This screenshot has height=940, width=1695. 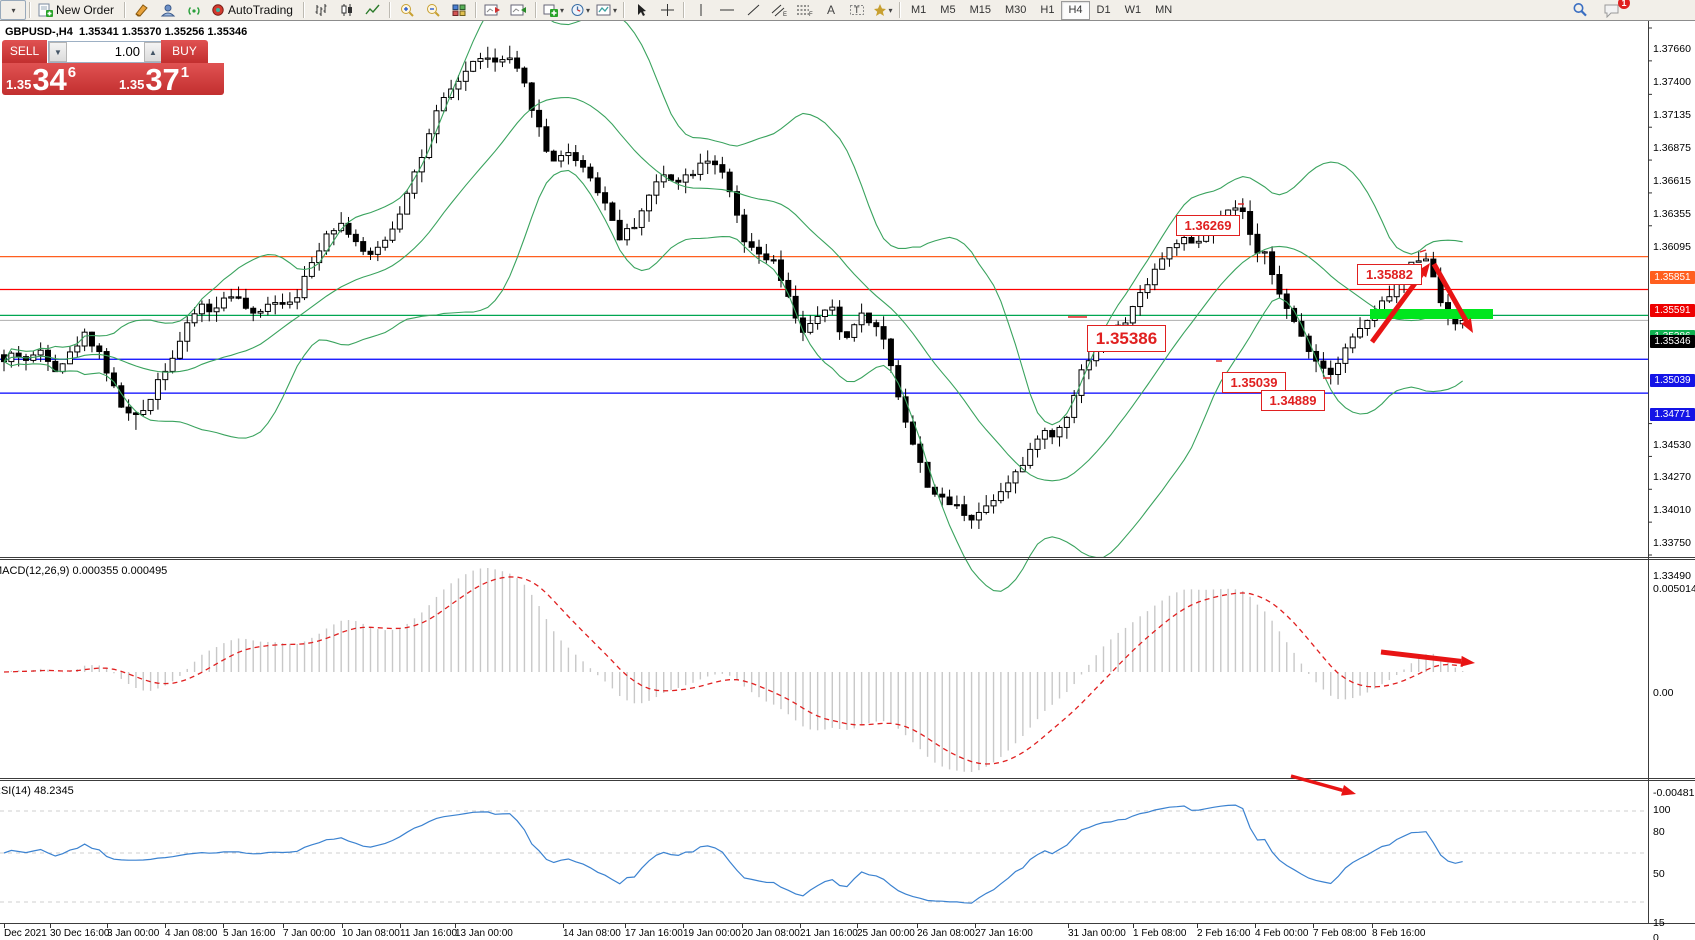 I want to click on timeframe-button-mn: MN, so click(x=1164, y=10).